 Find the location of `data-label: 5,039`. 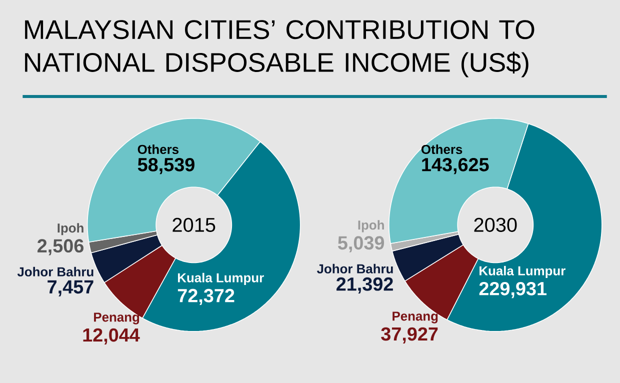

data-label: 5,039 is located at coordinates (361, 244).